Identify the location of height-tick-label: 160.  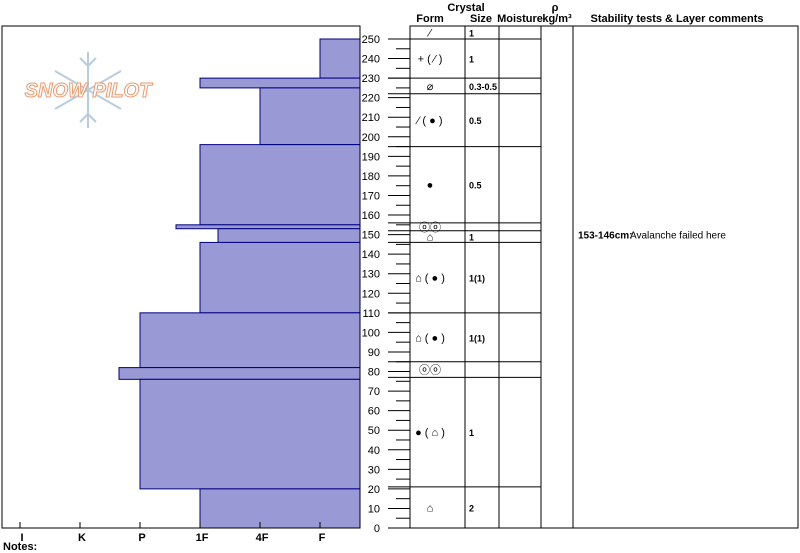
(371, 216).